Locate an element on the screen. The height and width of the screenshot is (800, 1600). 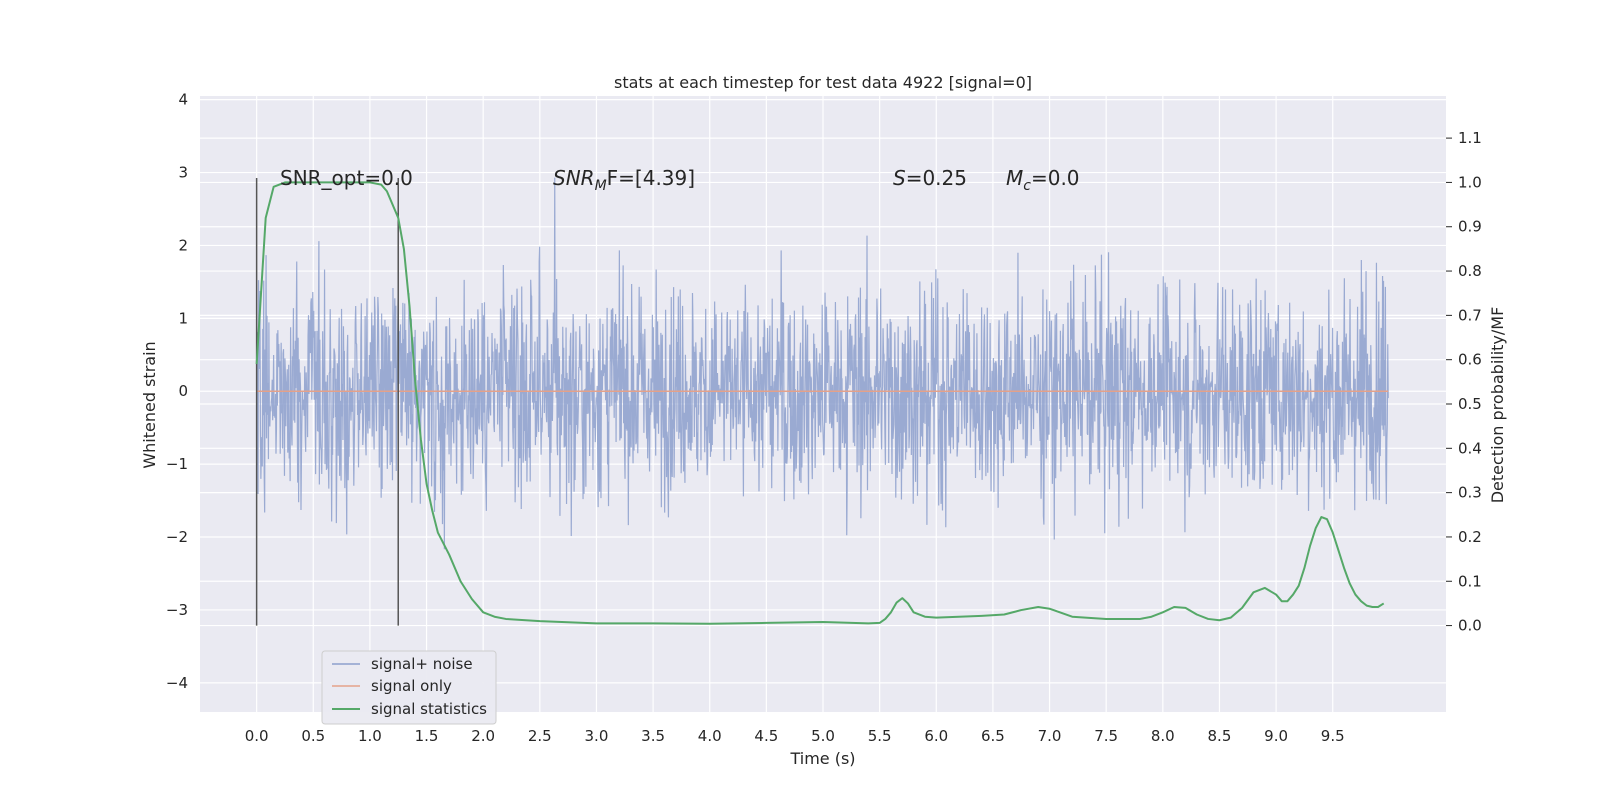
y-left-tick-label: −3 is located at coordinates (177, 610).